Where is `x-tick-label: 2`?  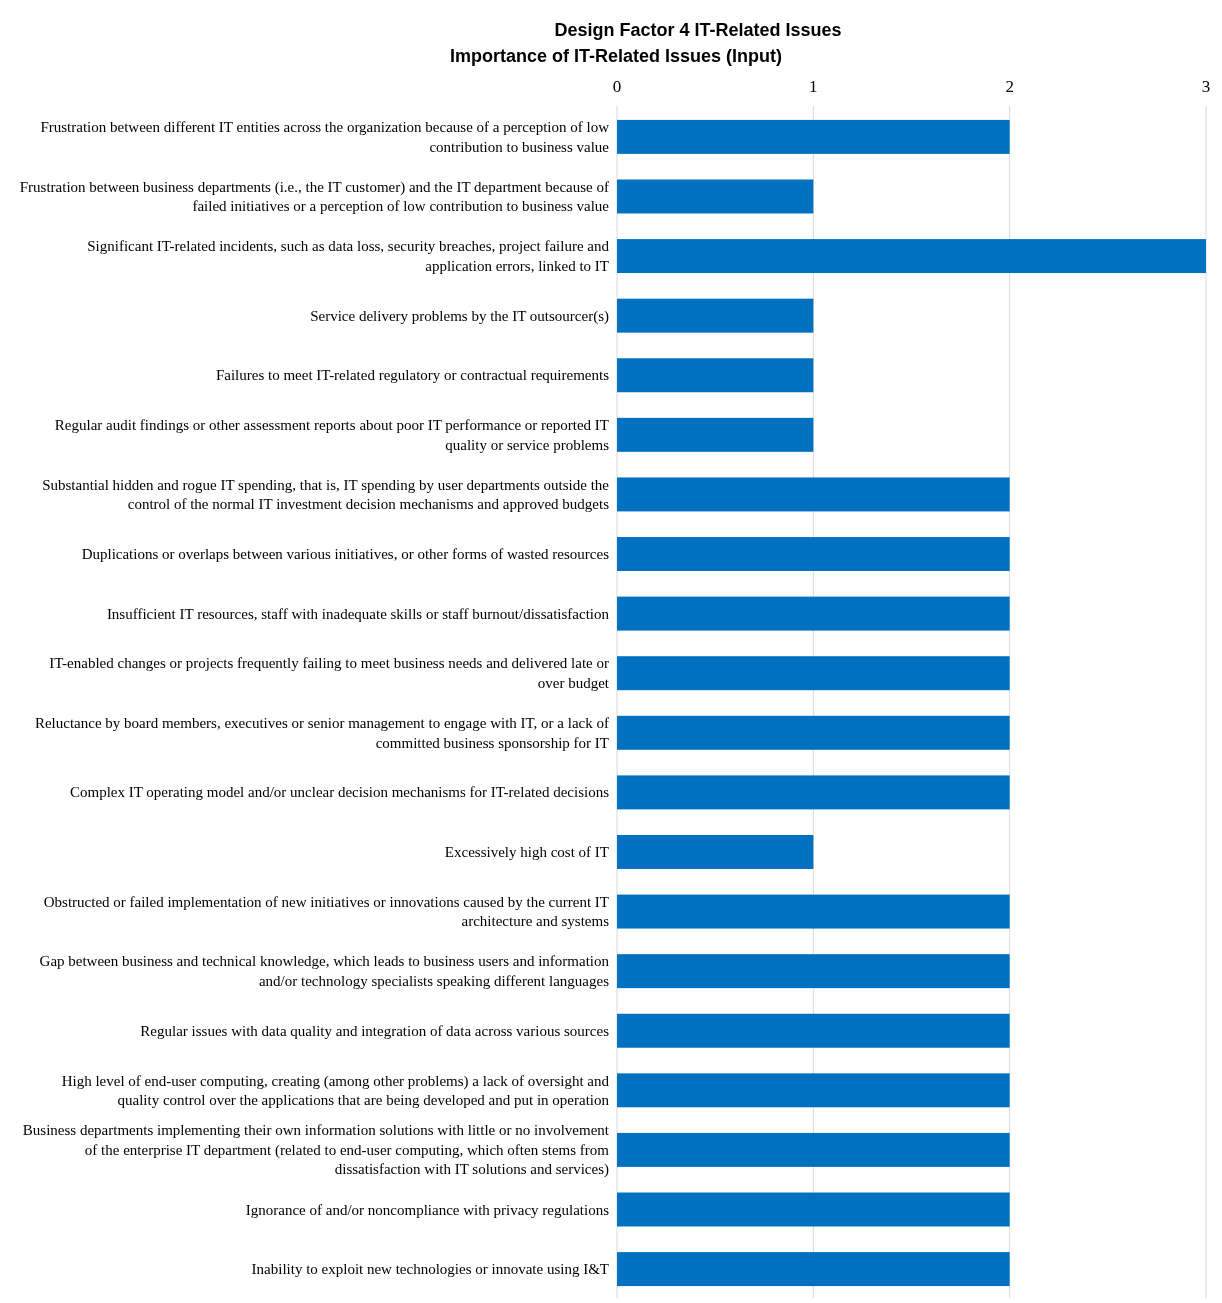
x-tick-label: 2 is located at coordinates (1009, 86).